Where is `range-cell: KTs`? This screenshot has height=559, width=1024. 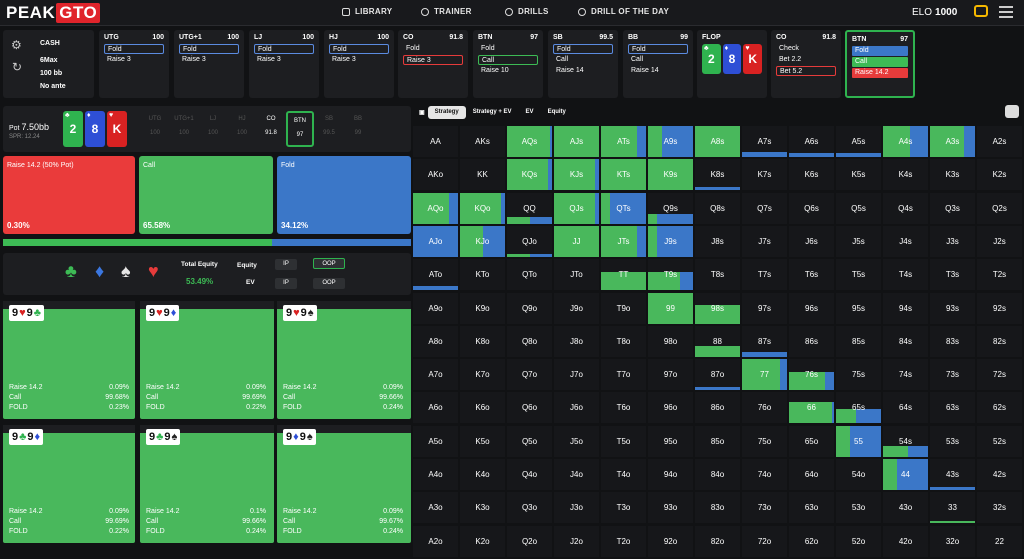
range-cell: KTs is located at coordinates (623, 175).